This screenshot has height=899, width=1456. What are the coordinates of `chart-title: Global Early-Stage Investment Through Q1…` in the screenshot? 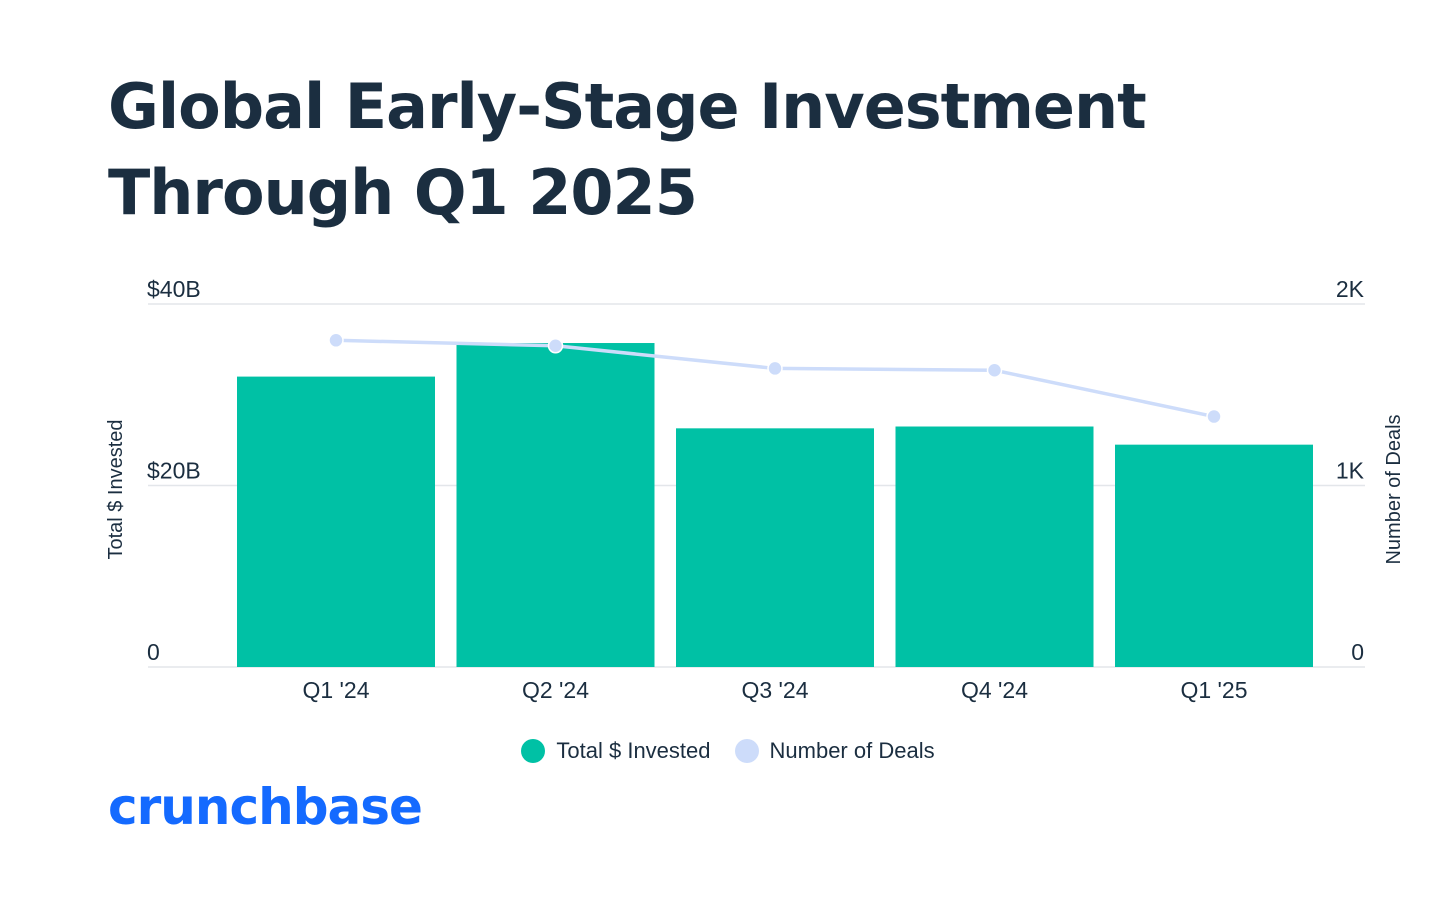 It's located at (627, 149).